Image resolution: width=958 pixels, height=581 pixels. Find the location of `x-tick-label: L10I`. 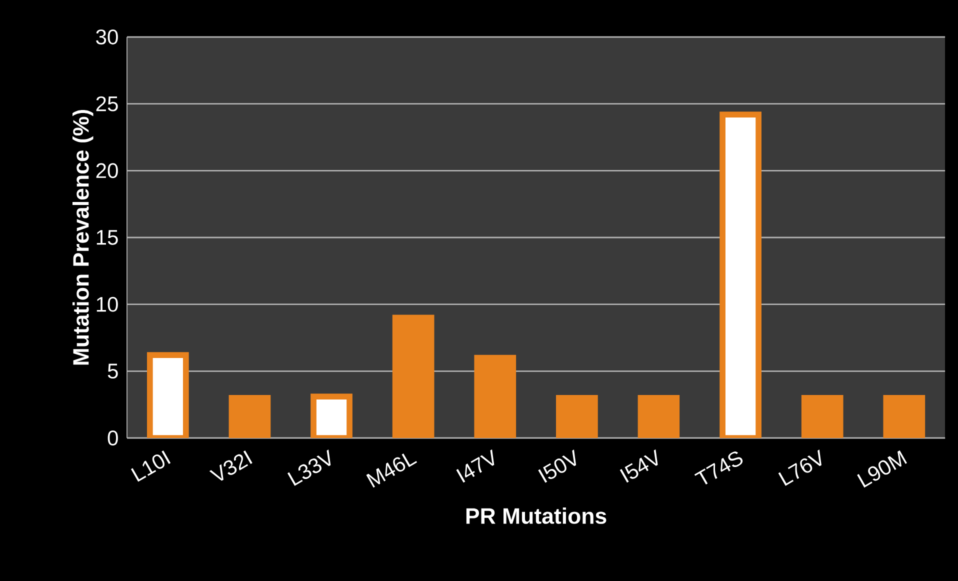

x-tick-label: L10I is located at coordinates (150, 466).